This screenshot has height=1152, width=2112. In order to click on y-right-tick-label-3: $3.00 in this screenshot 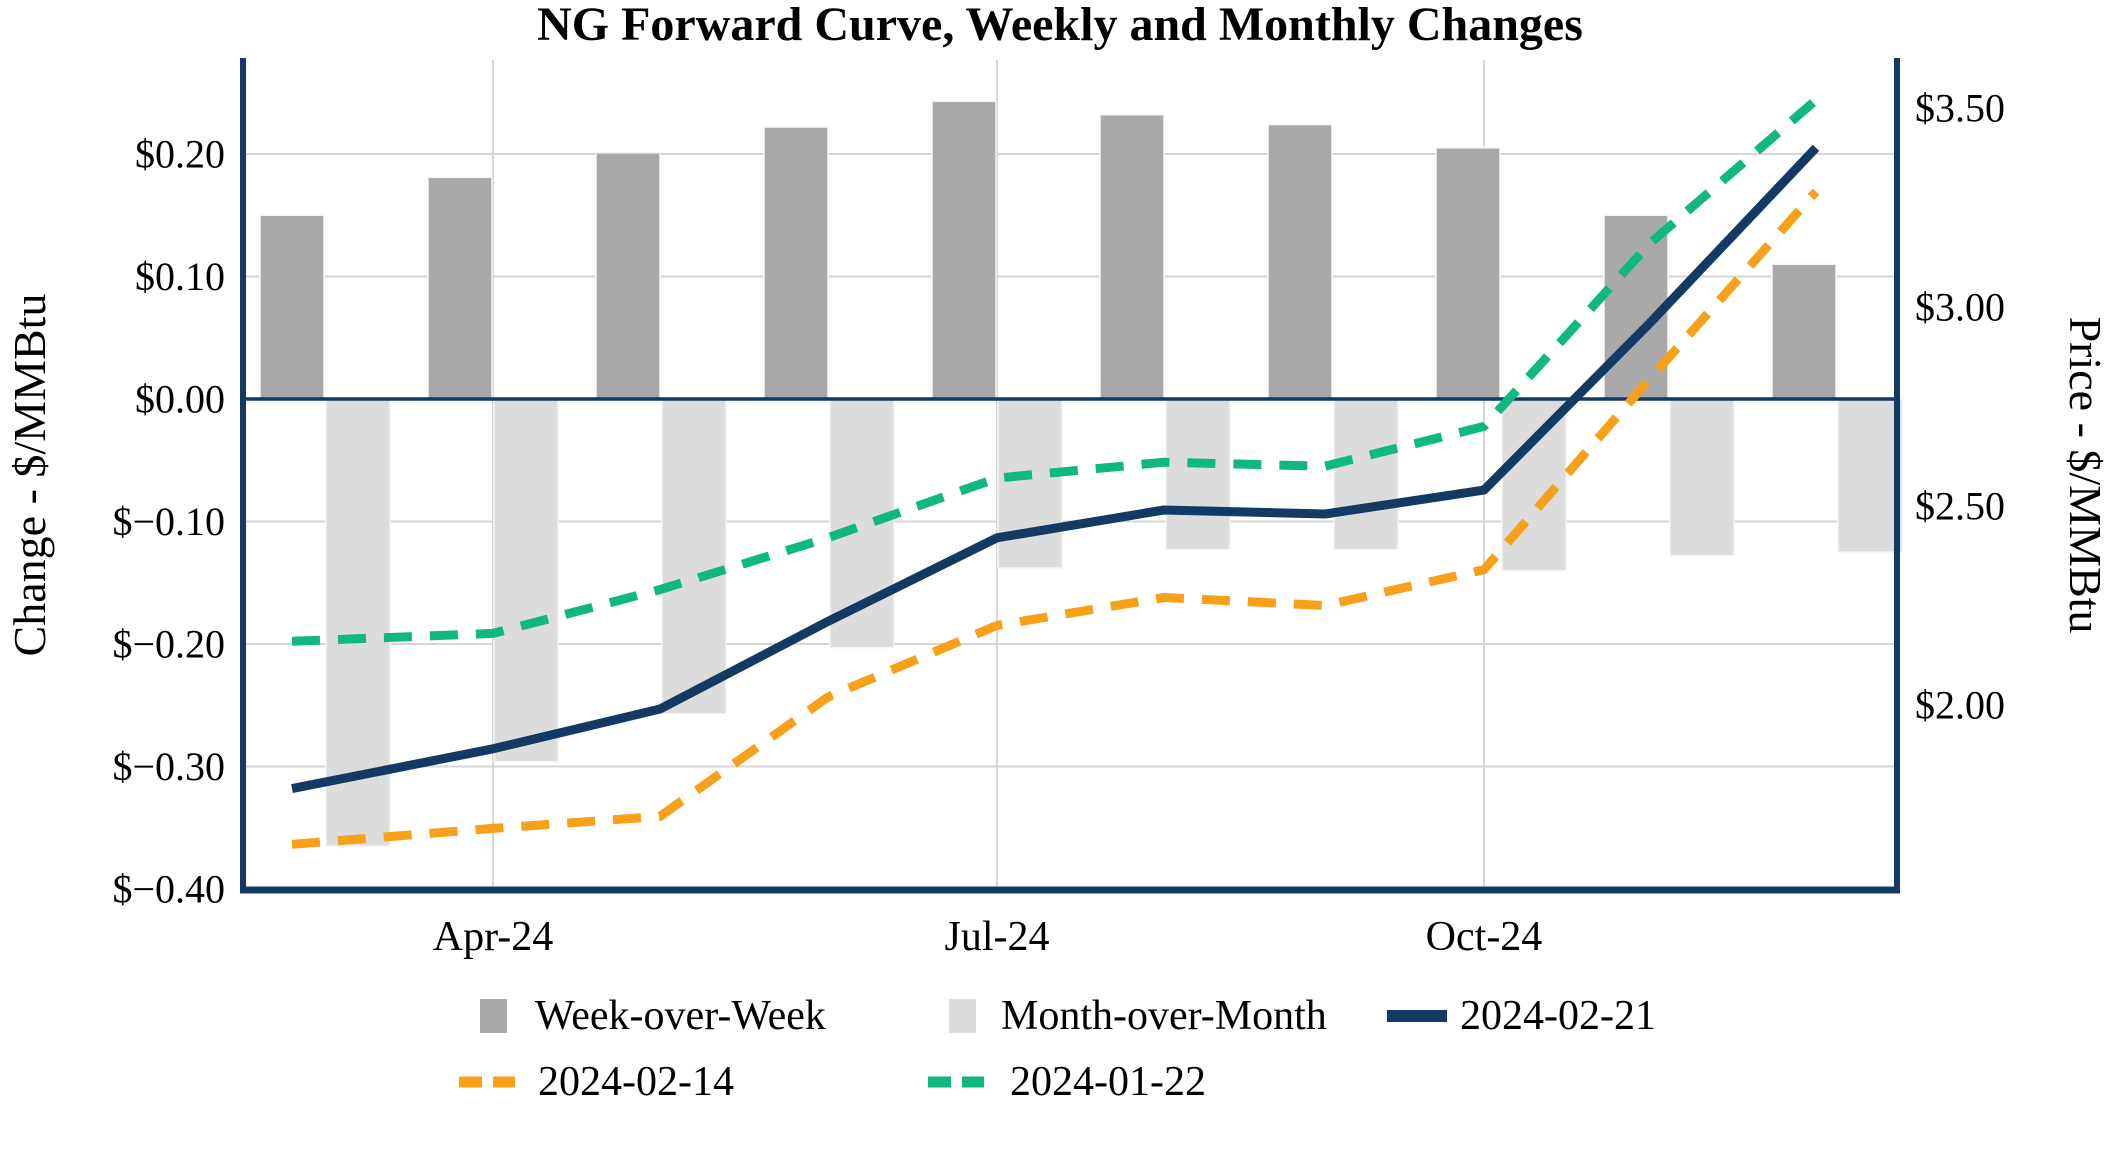, I will do `click(1960, 307)`.